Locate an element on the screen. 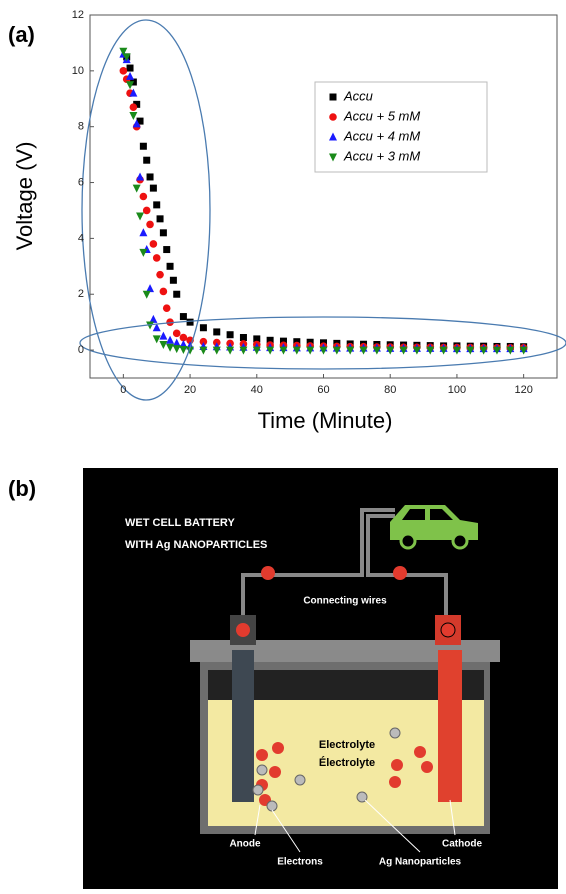 Image resolution: width=566 pixels, height=894 pixels. y-axis-label: Voltage (V) is located at coordinates (24, 196).